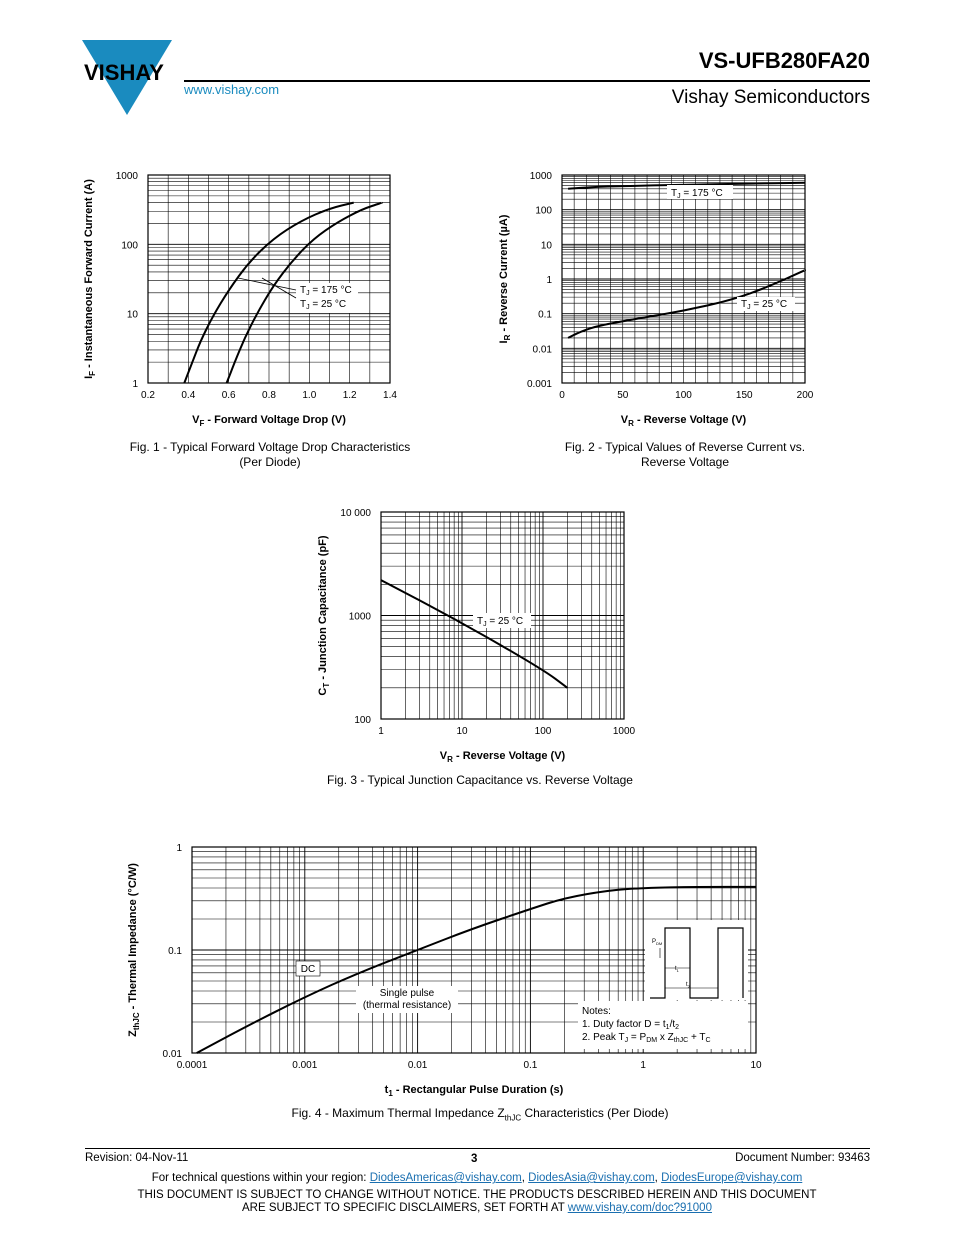  I want to click on fig1-grid, so click(269, 279).